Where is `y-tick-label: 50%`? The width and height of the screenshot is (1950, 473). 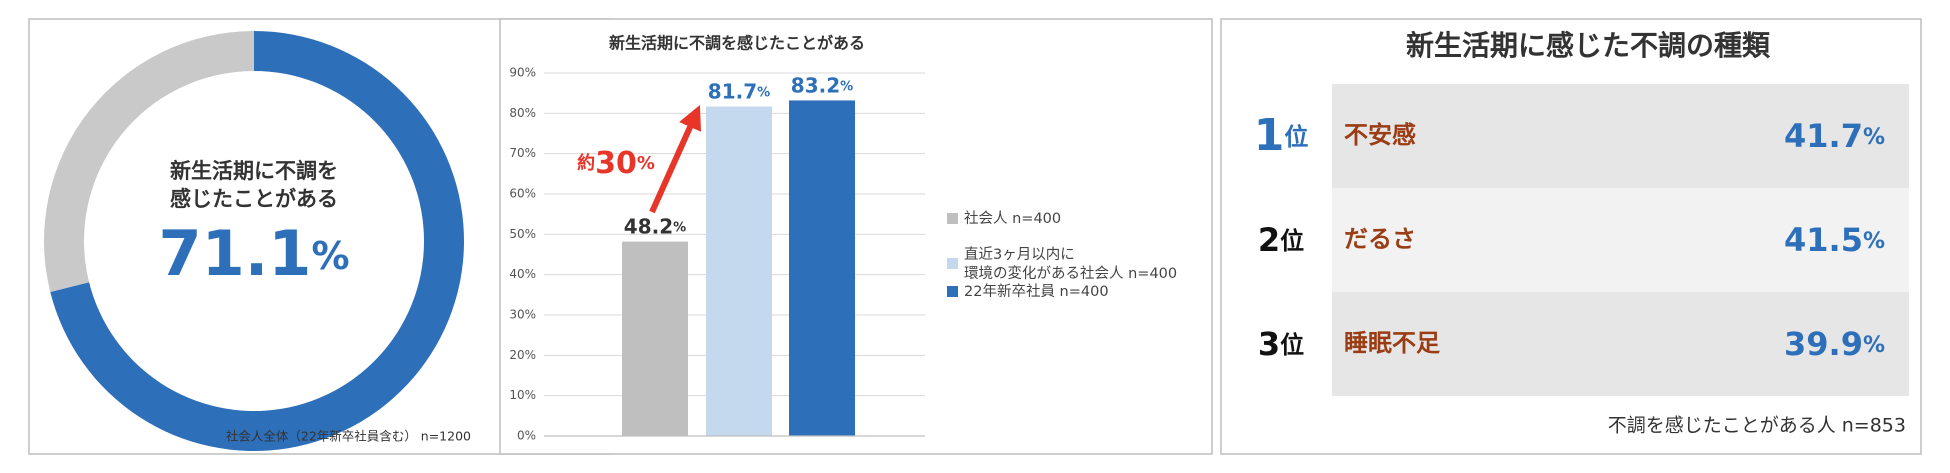
y-tick-label: 50% is located at coordinates (522, 234).